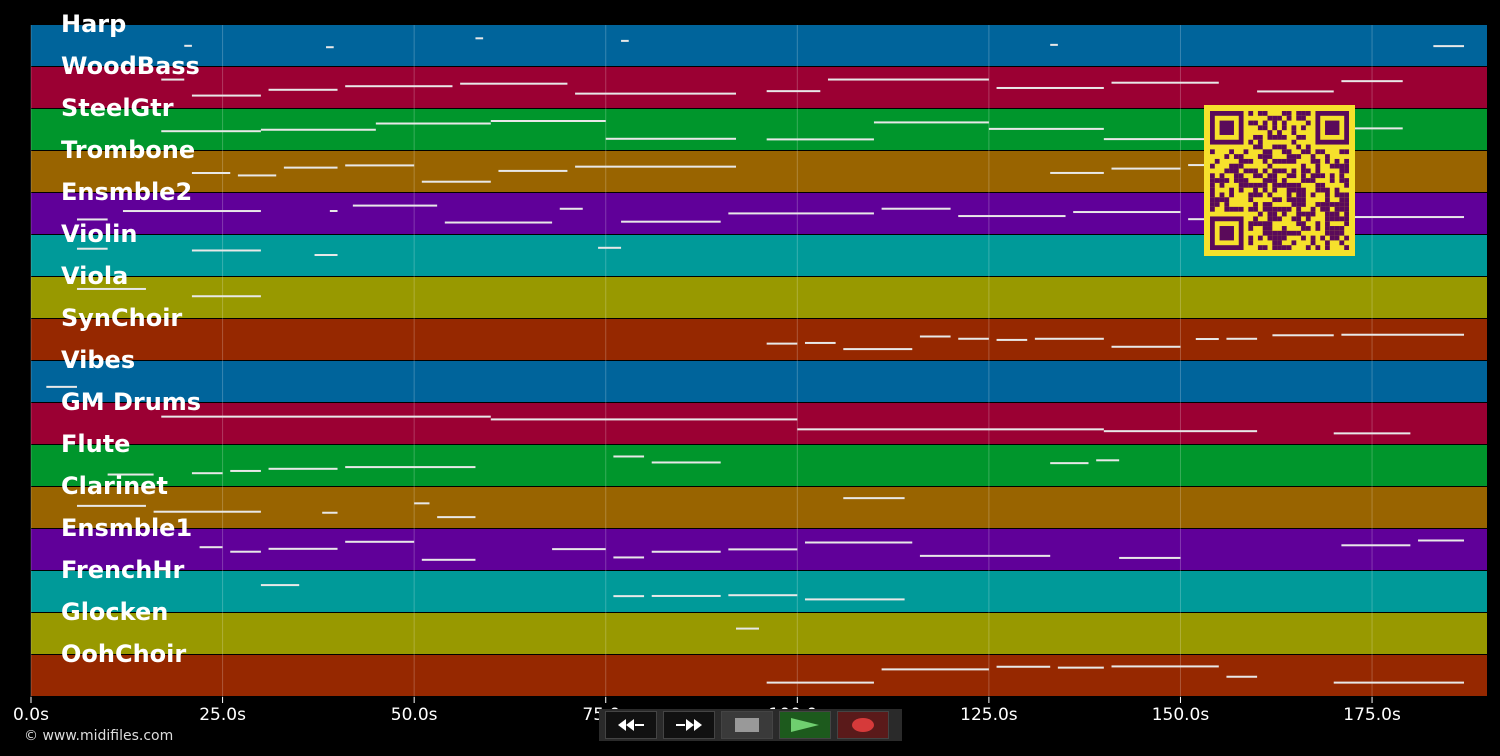 This screenshot has height=756, width=1500. I want to click on track-label: Viola, so click(95, 276).